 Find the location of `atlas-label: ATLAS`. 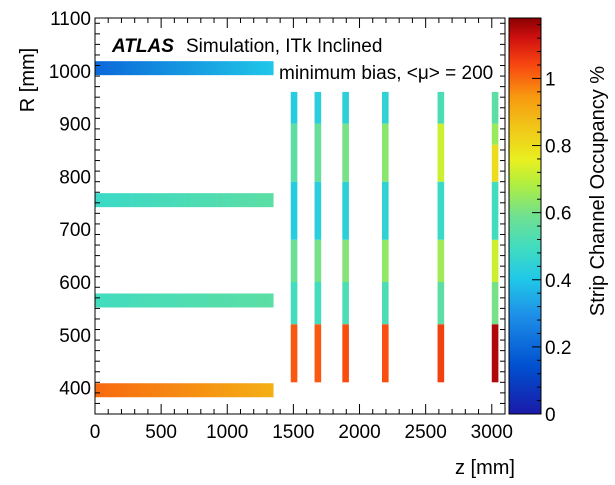

atlas-label: ATLAS is located at coordinates (142, 46).